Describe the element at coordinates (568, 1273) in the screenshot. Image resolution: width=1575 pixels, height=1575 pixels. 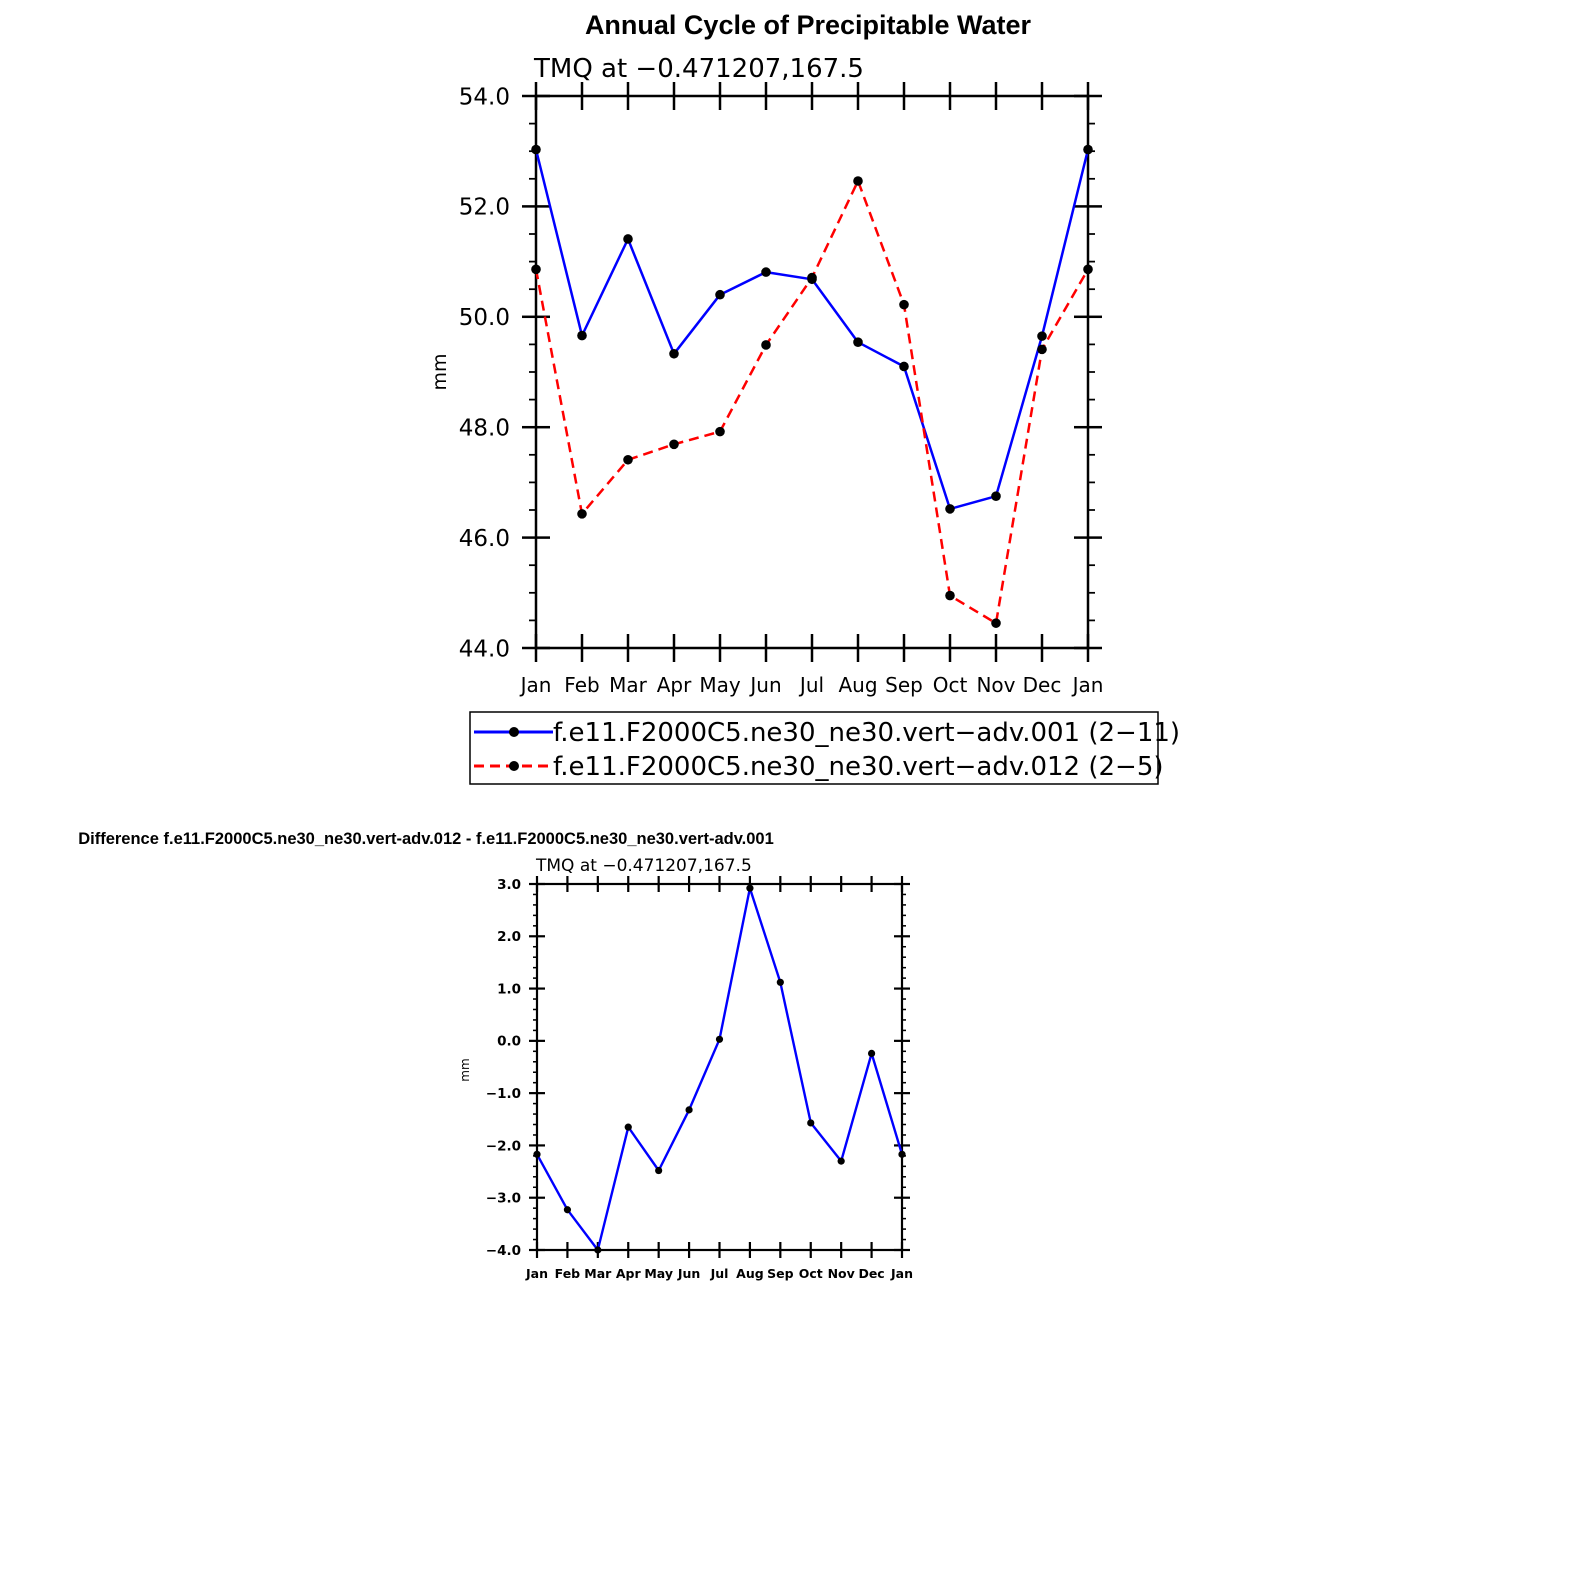
I see `difference-xtick-label: Feb` at that location.